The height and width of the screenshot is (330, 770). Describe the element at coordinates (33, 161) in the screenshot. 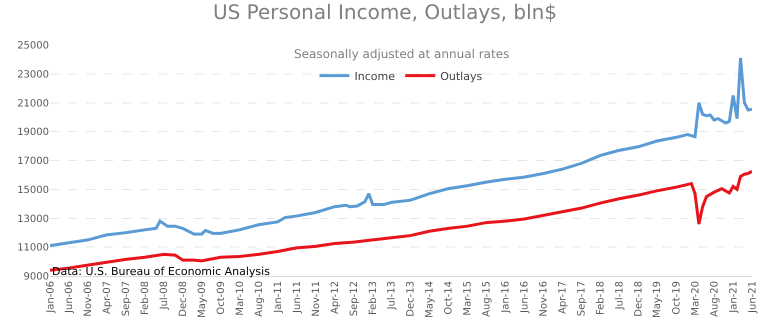

I see `y-tick-label: 17000` at that location.